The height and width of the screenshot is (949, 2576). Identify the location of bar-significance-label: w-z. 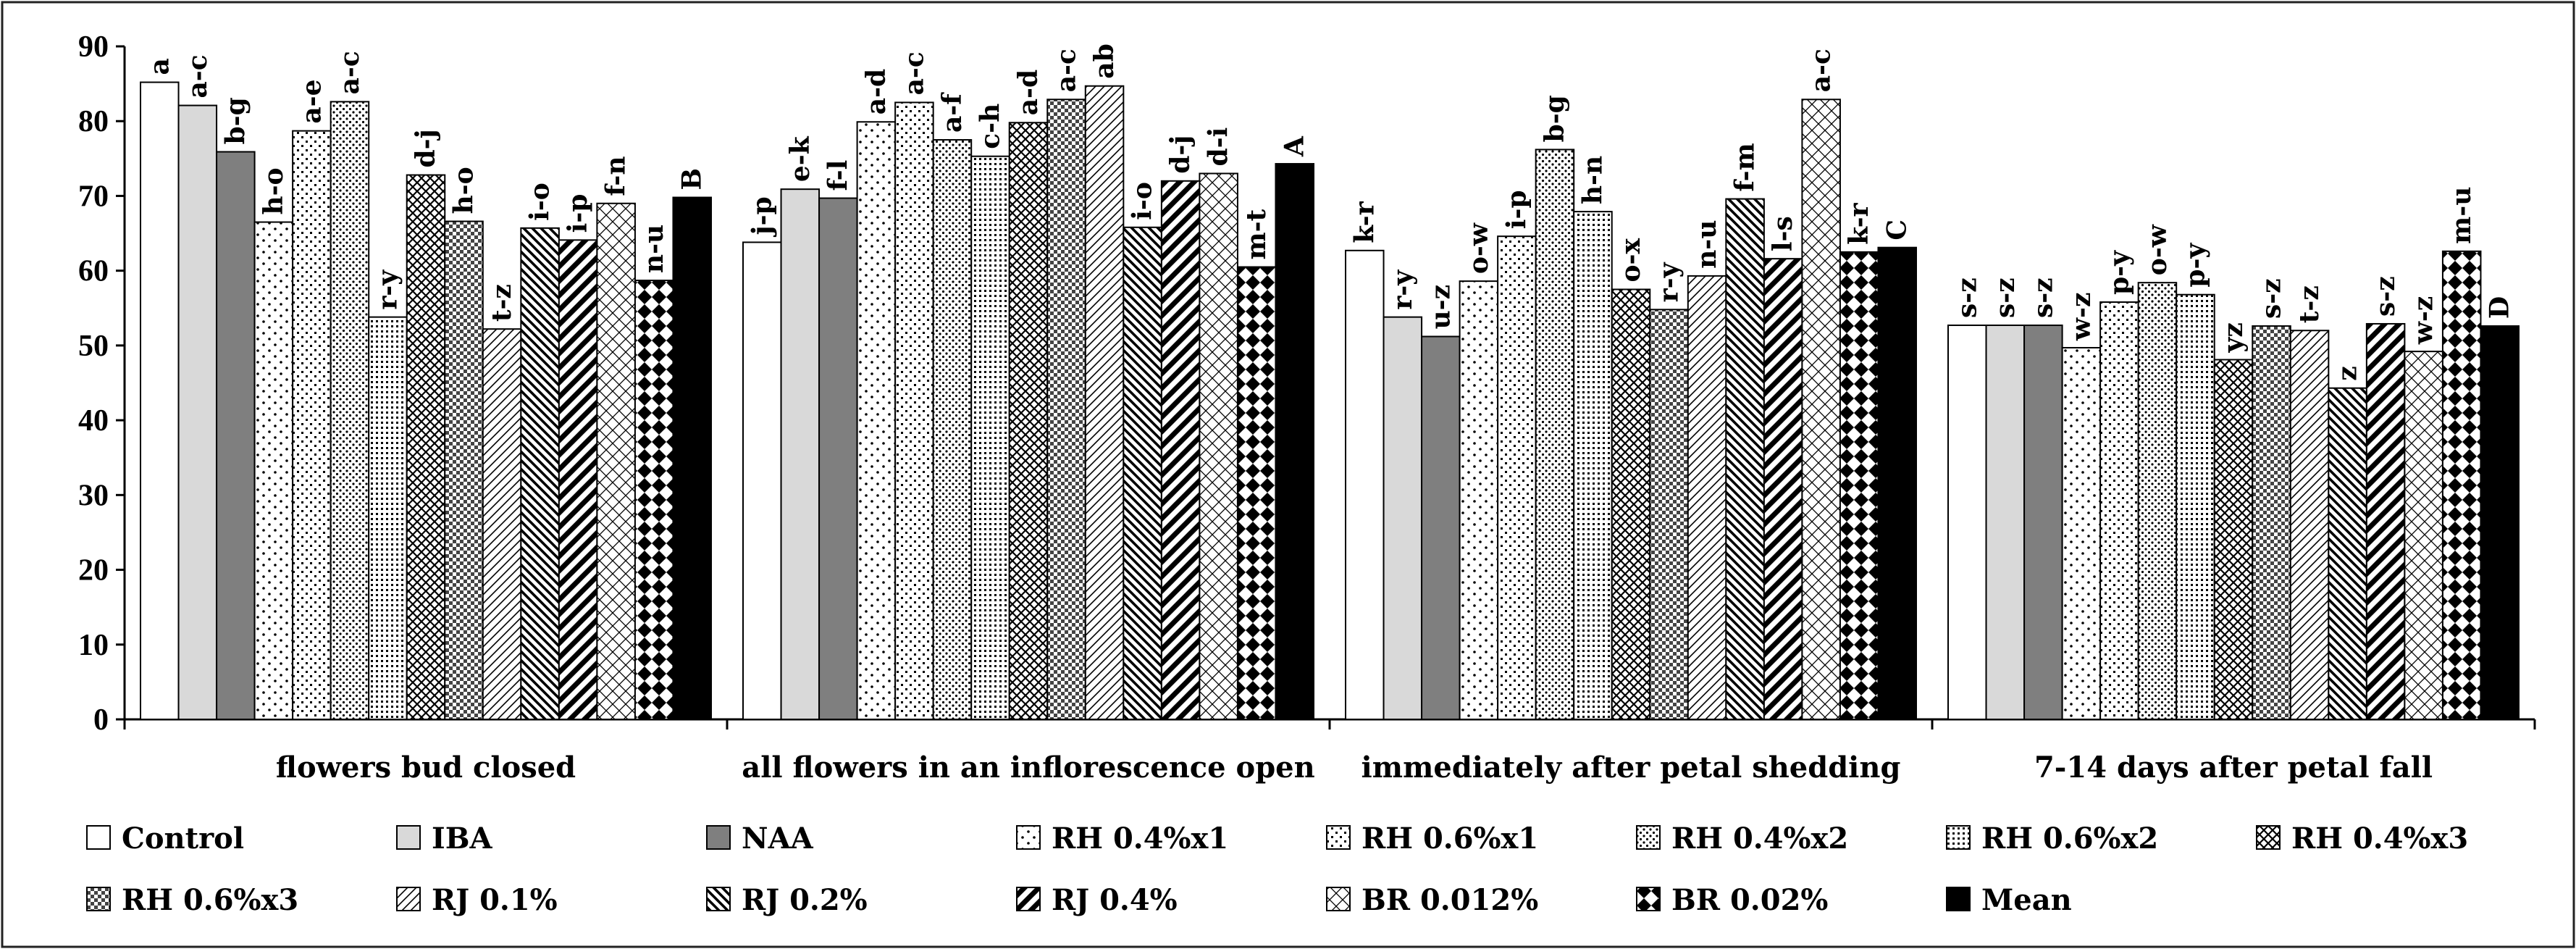
(2081, 317).